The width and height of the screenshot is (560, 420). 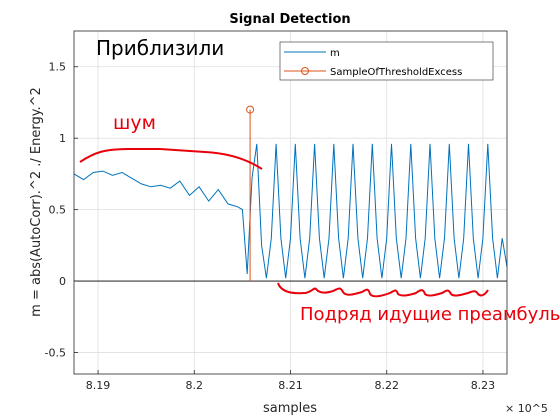 I want to click on y-tick-label: 1.5, so click(x=58, y=67).